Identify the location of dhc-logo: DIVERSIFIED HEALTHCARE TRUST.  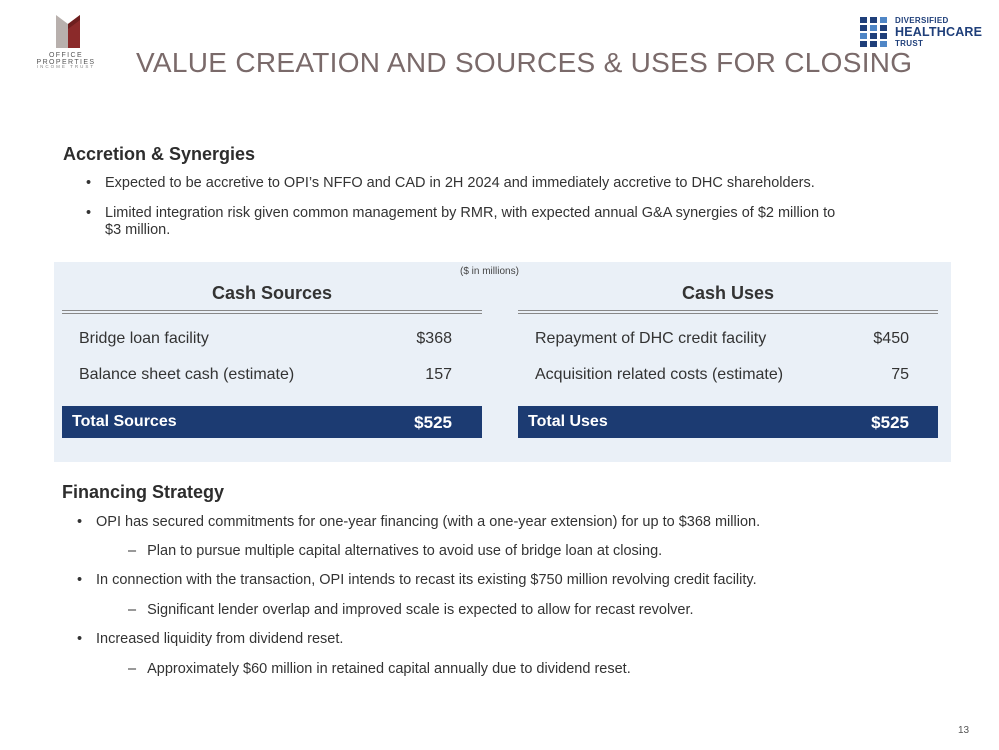
(925, 34).